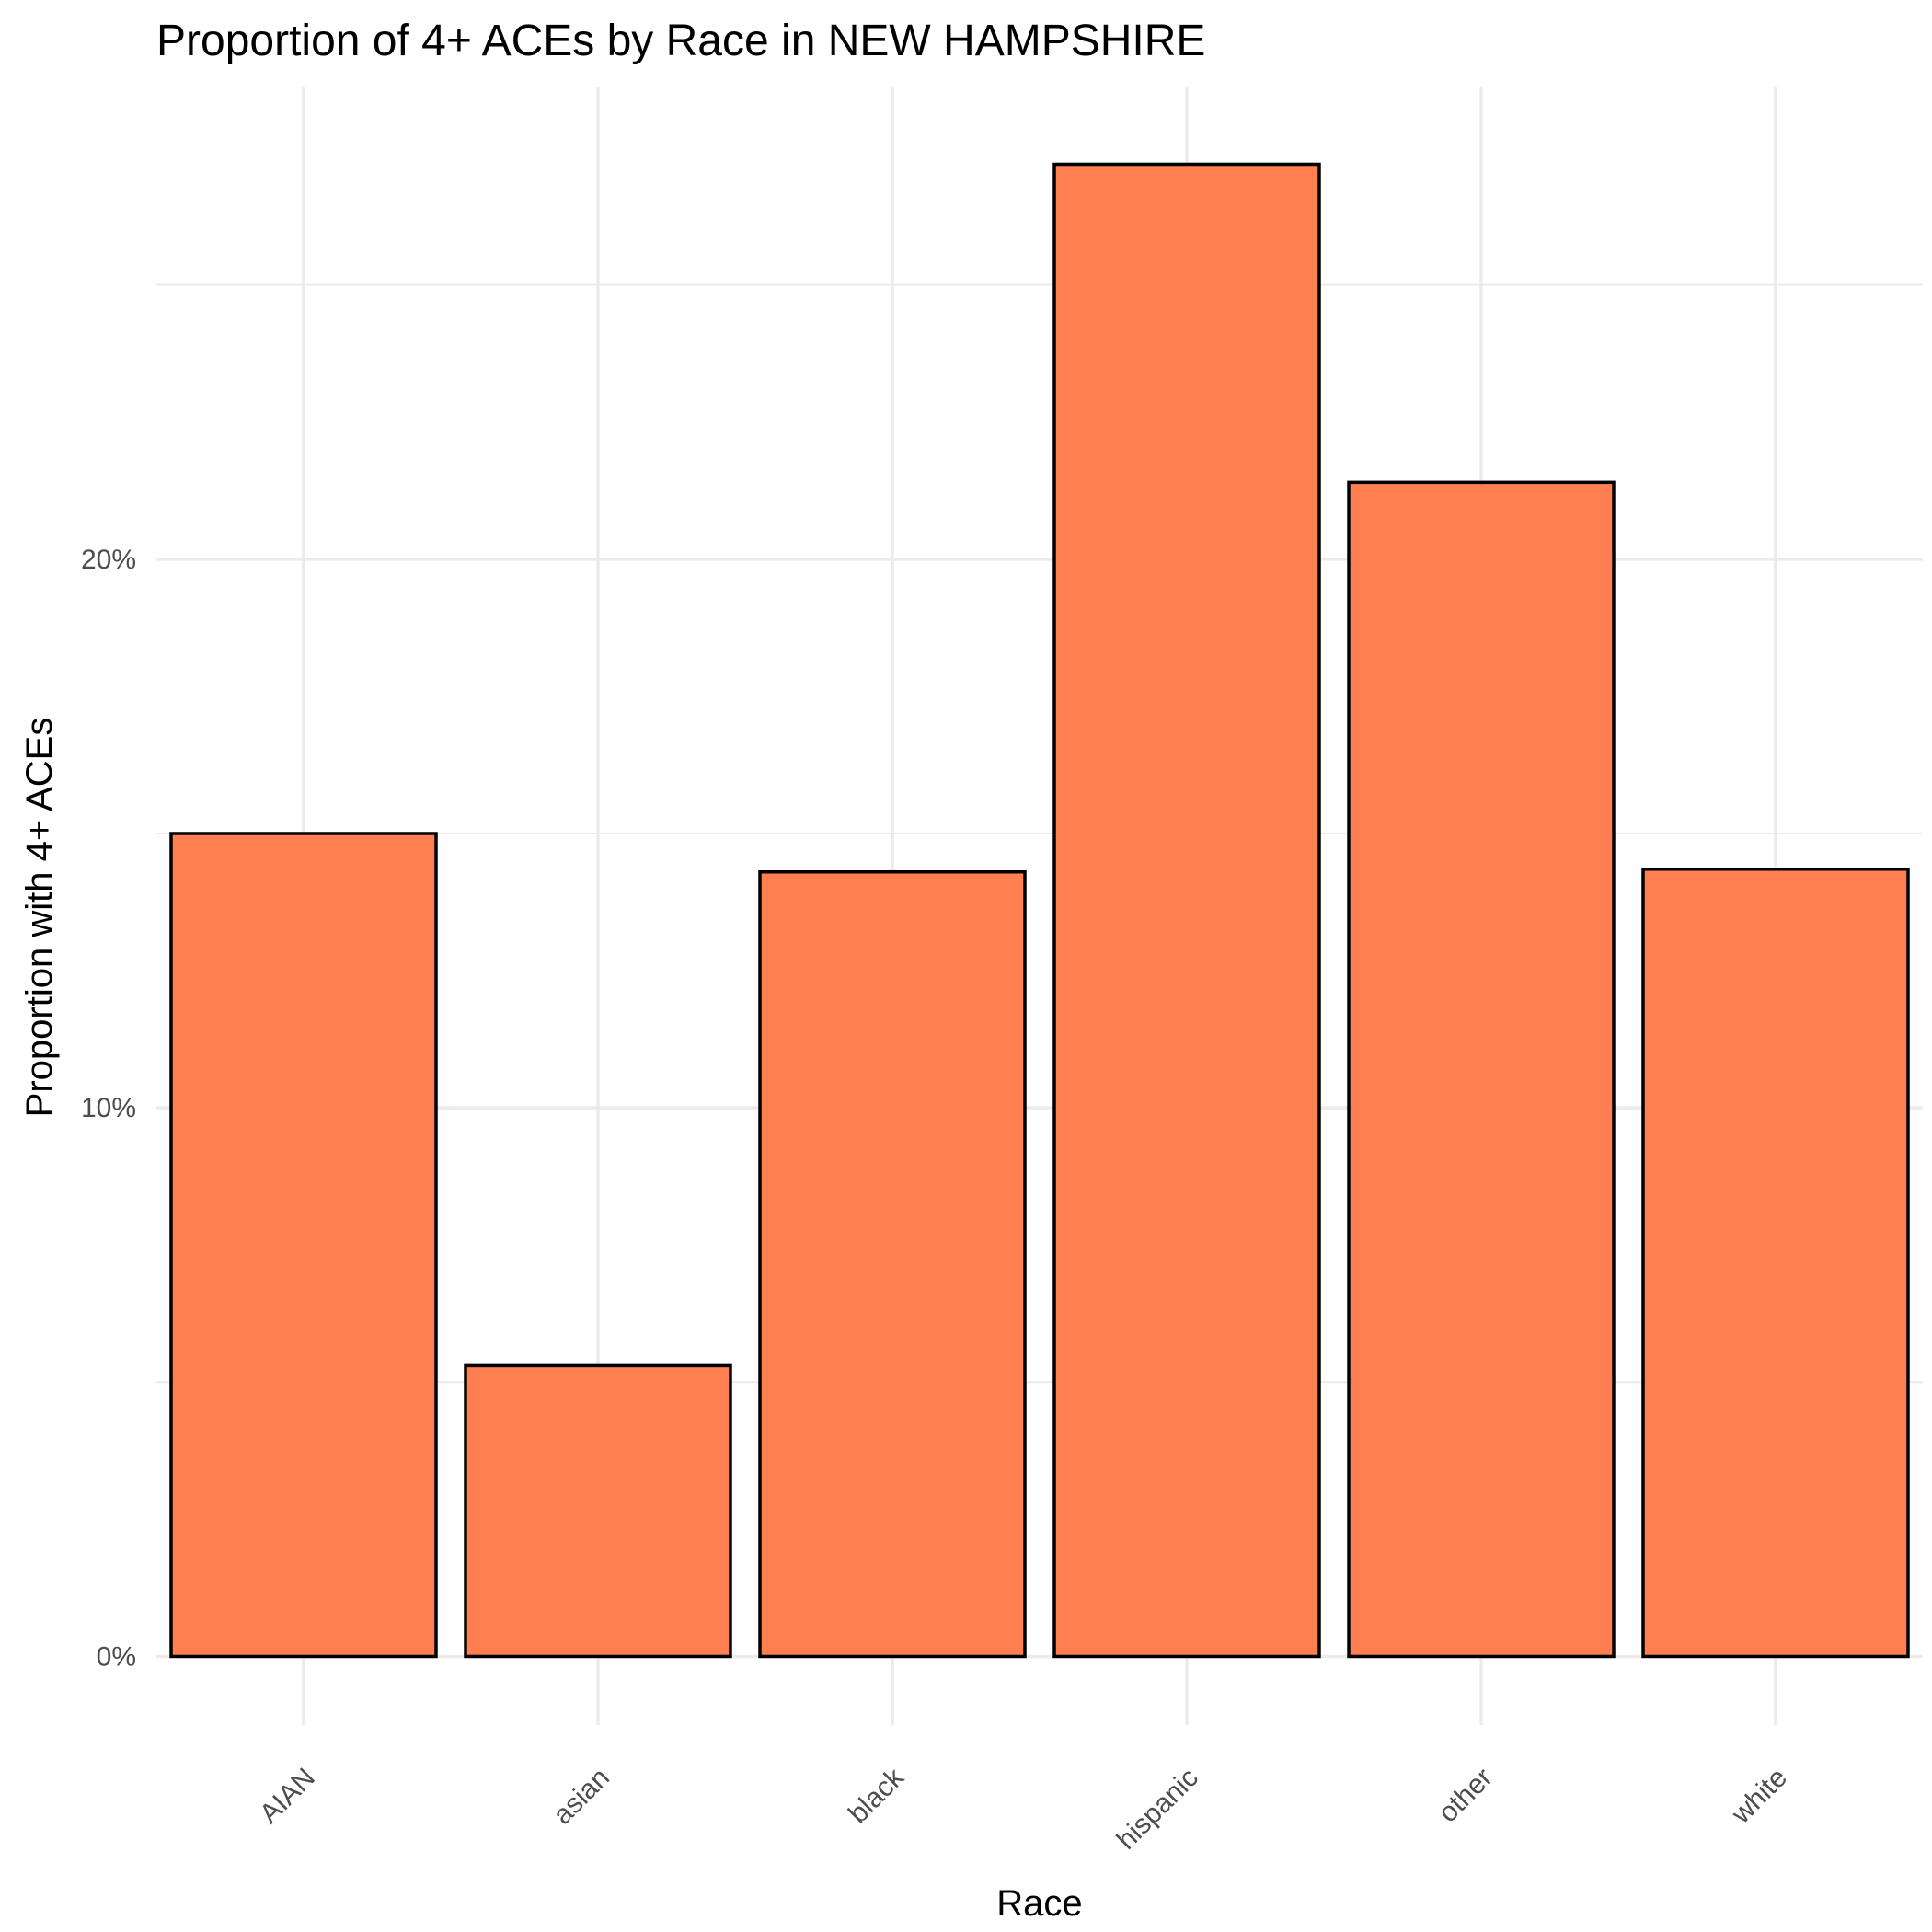 This screenshot has height=1932, width=1932. What do you see at coordinates (1775, 1263) in the screenshot?
I see `bar-white` at bounding box center [1775, 1263].